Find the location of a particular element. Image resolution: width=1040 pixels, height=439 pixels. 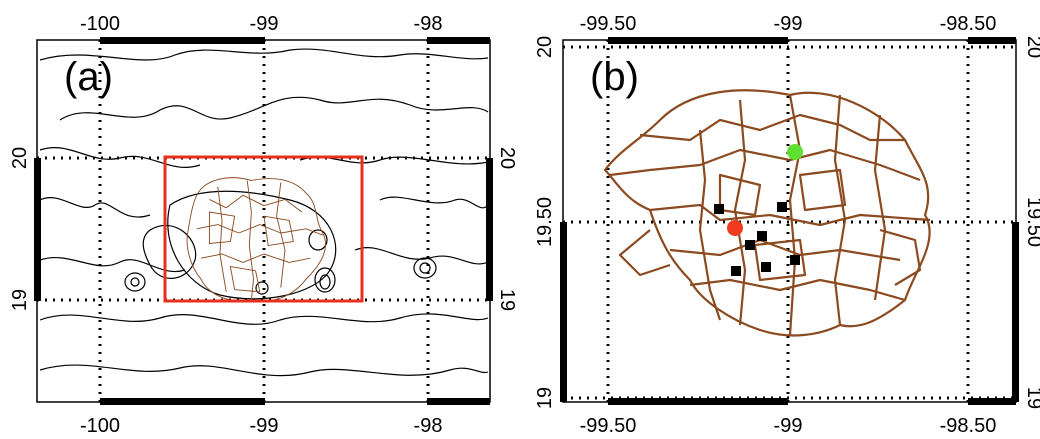

panel-a-focus-box is located at coordinates (263, 229).